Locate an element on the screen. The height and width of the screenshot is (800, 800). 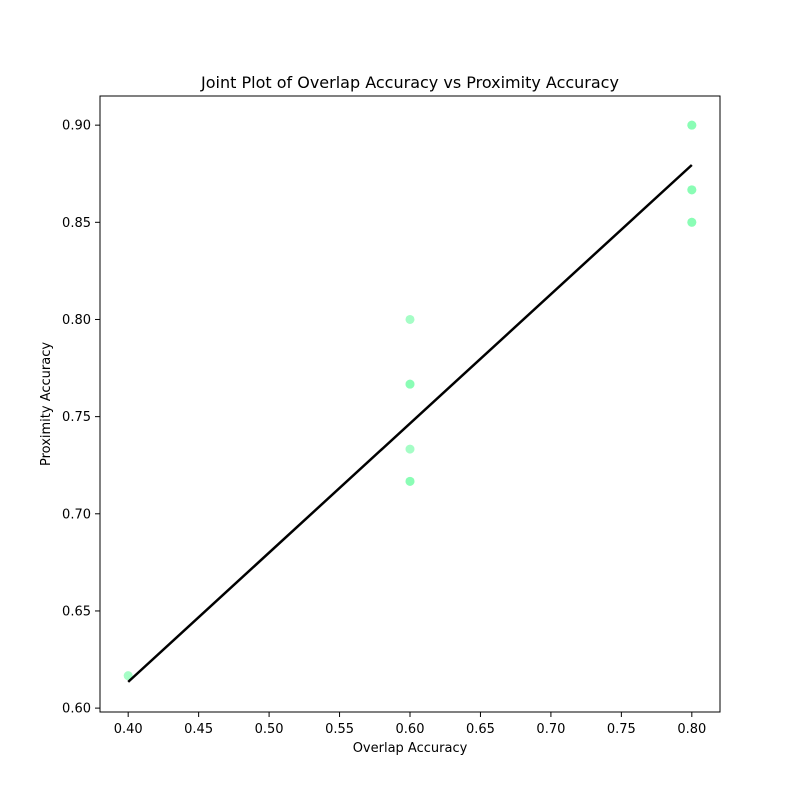
x-tick-label: 0.40 is located at coordinates (128, 729).